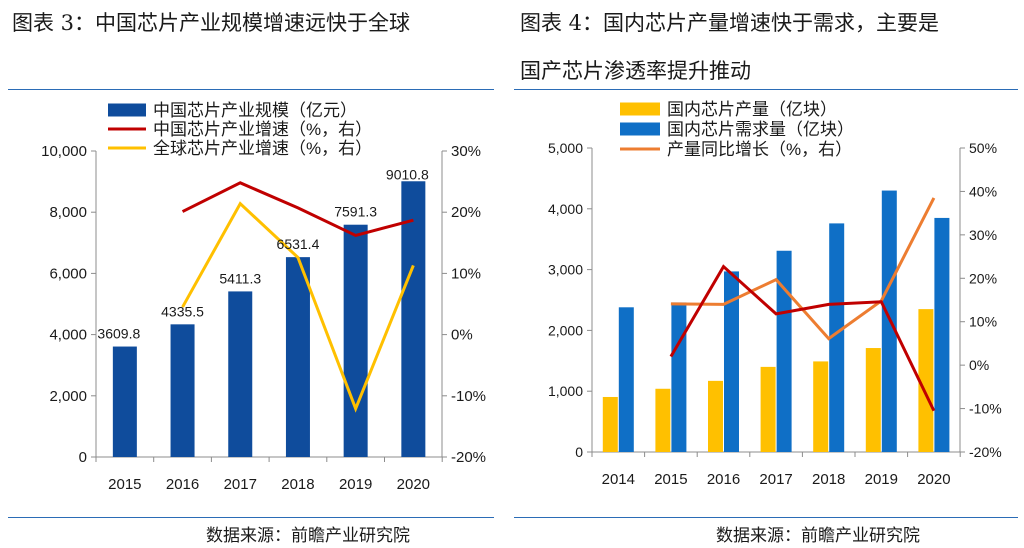  Describe the element at coordinates (942, 334) in the screenshot. I see `right-bar-2020-s1` at that location.